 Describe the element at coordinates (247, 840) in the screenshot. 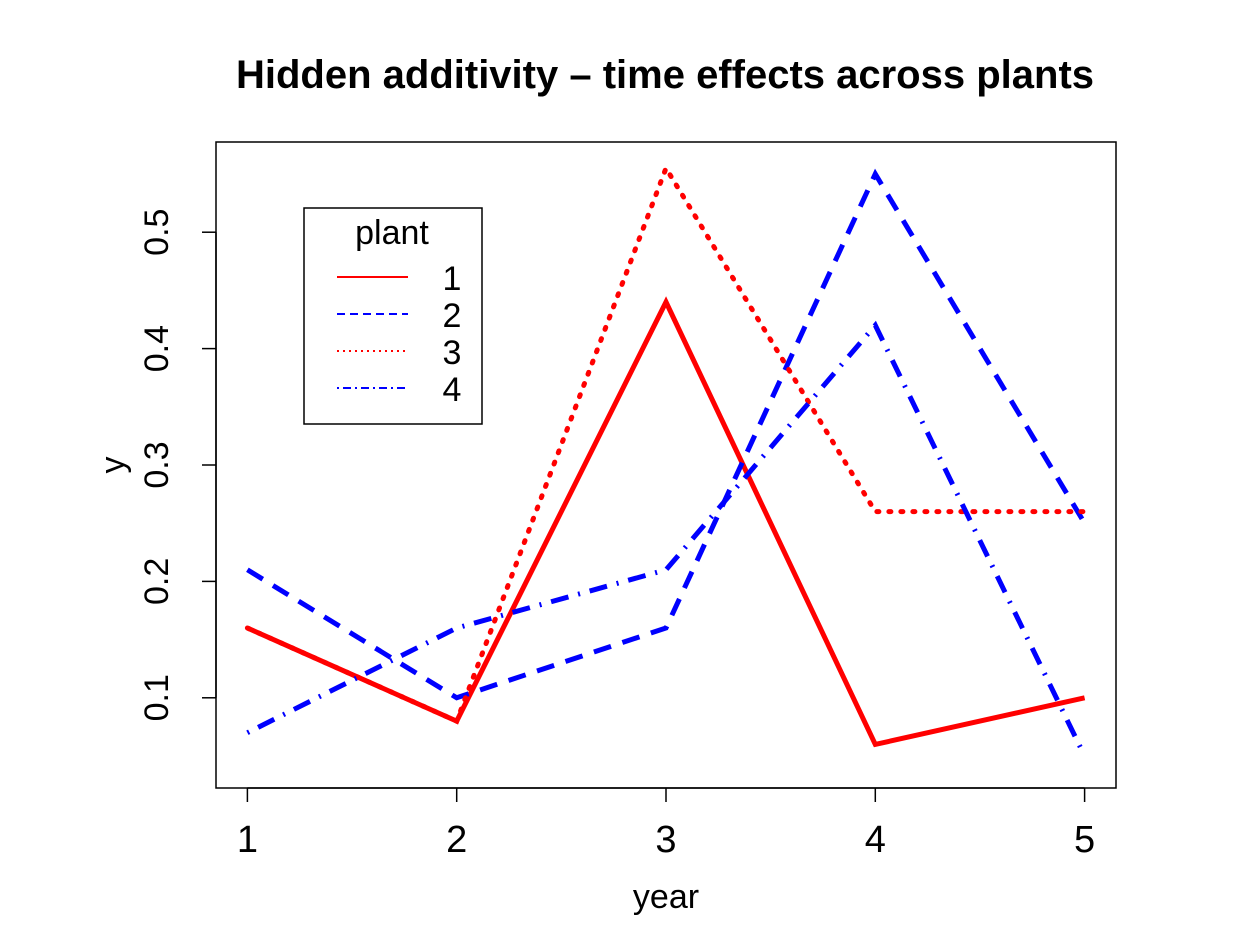

I see `x-tick-label: 1` at that location.